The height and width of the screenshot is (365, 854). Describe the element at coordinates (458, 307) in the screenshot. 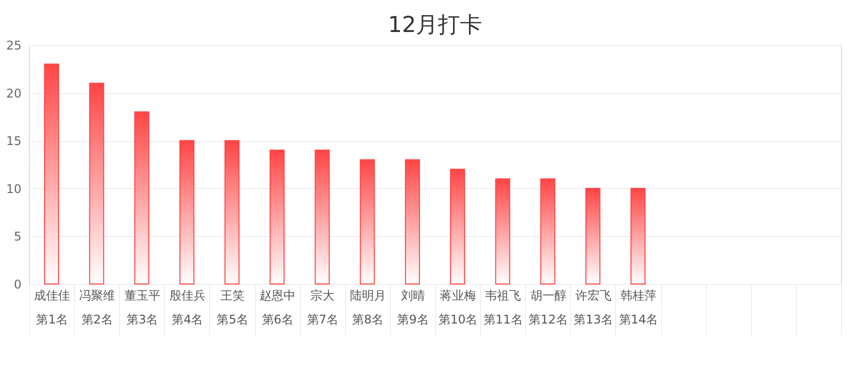

I see `x-tick-label: 蒋业梅第10名` at that location.